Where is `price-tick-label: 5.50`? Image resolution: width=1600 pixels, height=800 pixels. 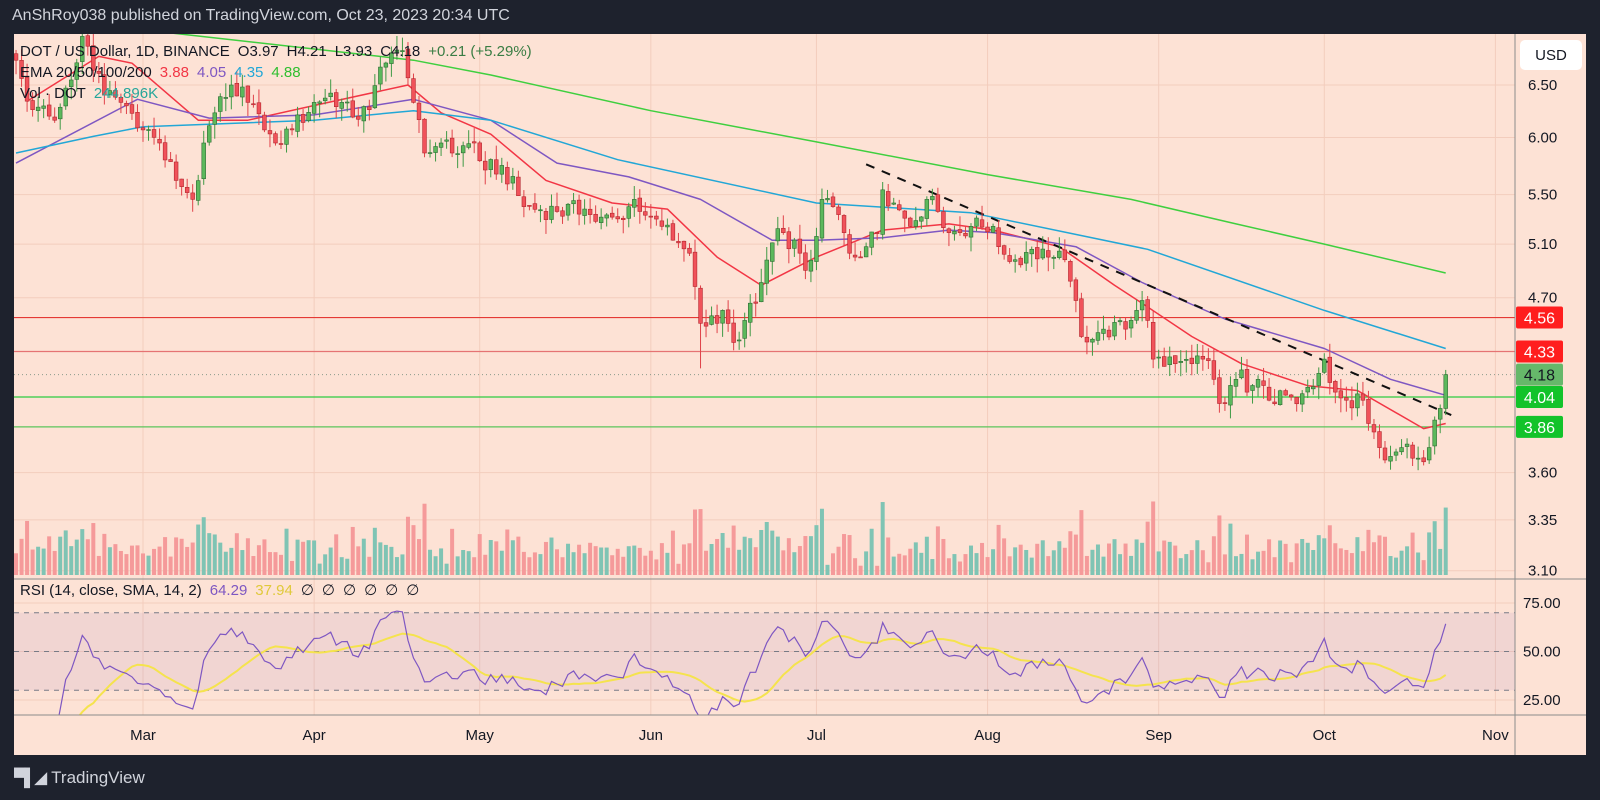
price-tick-label: 5.50 is located at coordinates (1542, 195).